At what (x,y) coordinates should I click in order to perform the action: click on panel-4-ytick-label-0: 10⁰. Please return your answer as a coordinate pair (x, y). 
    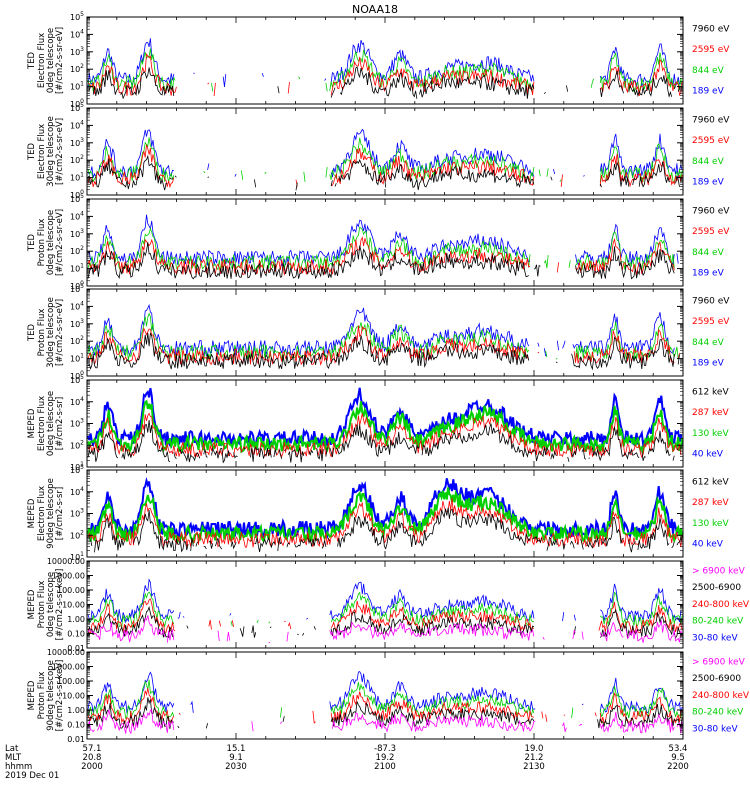
    Looking at the image, I should click on (77, 375).